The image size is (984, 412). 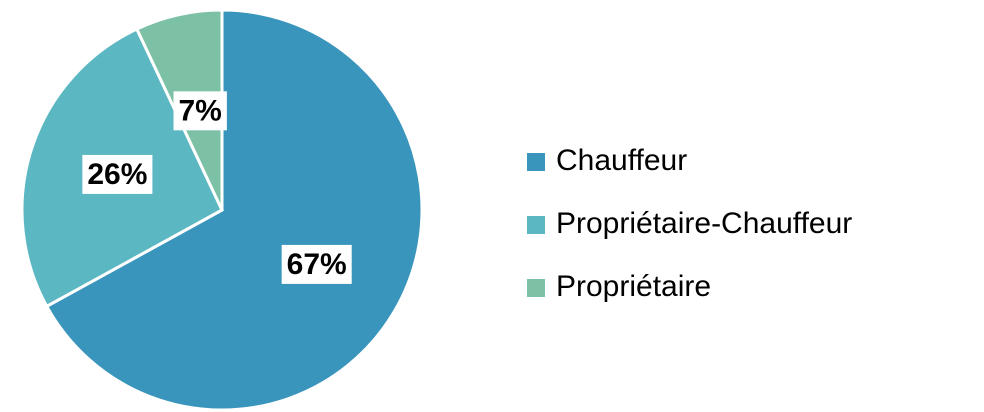 What do you see at coordinates (621, 160) in the screenshot?
I see `legend-label: Chauffeur` at bounding box center [621, 160].